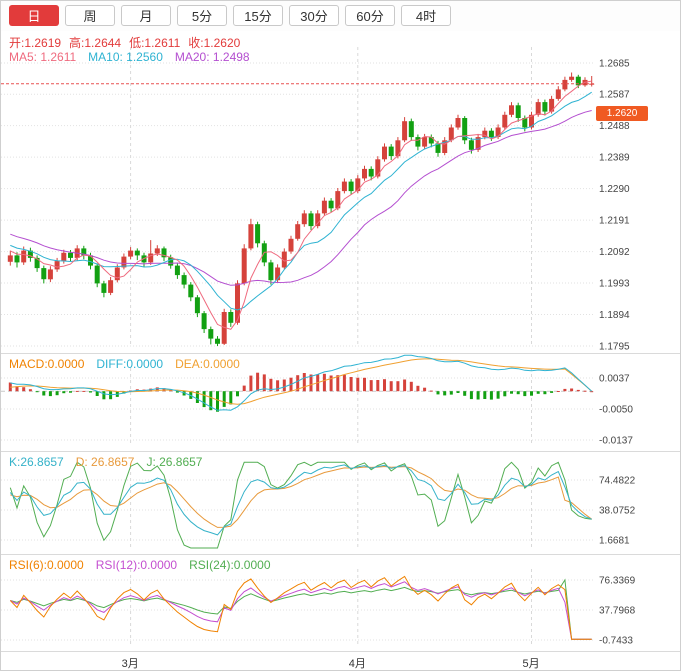 This screenshot has height=671, width=681. Describe the element at coordinates (340, 660) in the screenshot. I see `x-axis: 3月 4月 5月` at that location.